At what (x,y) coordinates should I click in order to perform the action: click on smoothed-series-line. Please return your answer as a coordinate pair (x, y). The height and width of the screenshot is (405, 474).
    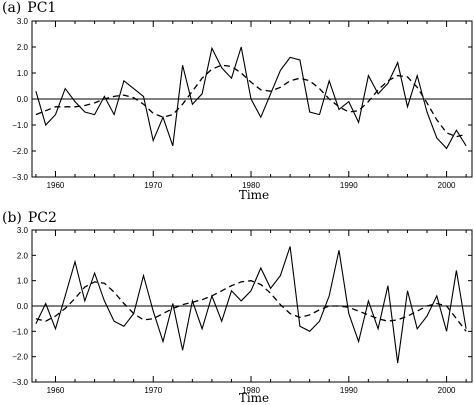
    Looking at the image, I should click on (251, 306).